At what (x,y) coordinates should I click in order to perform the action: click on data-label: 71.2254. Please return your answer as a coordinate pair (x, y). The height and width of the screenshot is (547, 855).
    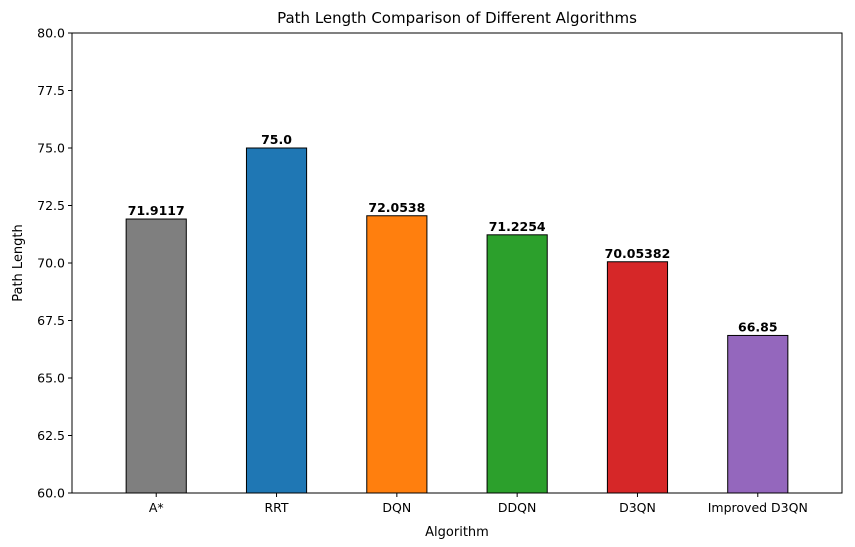
    Looking at the image, I should click on (517, 226).